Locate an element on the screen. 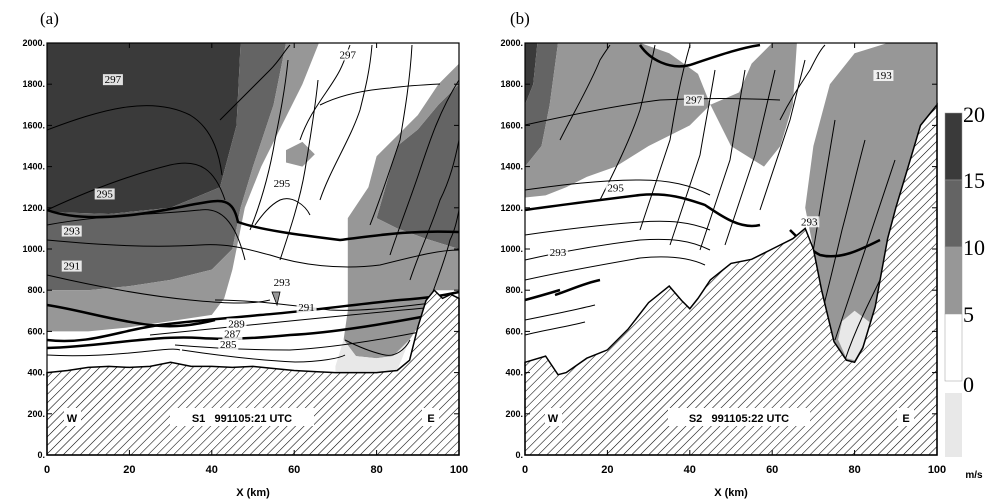 The image size is (1000, 499). panel-b-east-box is located at coordinates (905, 417).